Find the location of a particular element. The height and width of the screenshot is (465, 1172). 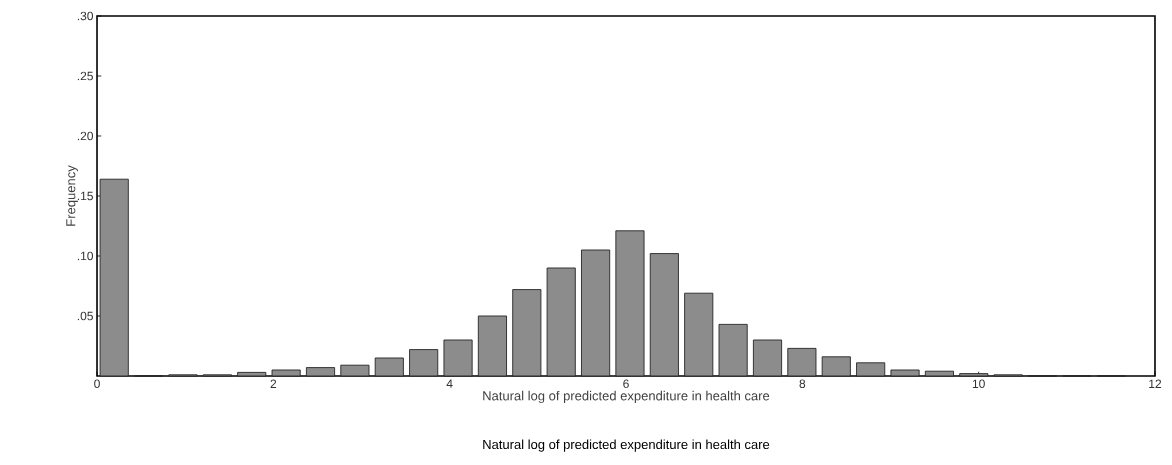

y-axis-title: Frequency is located at coordinates (72, 195).